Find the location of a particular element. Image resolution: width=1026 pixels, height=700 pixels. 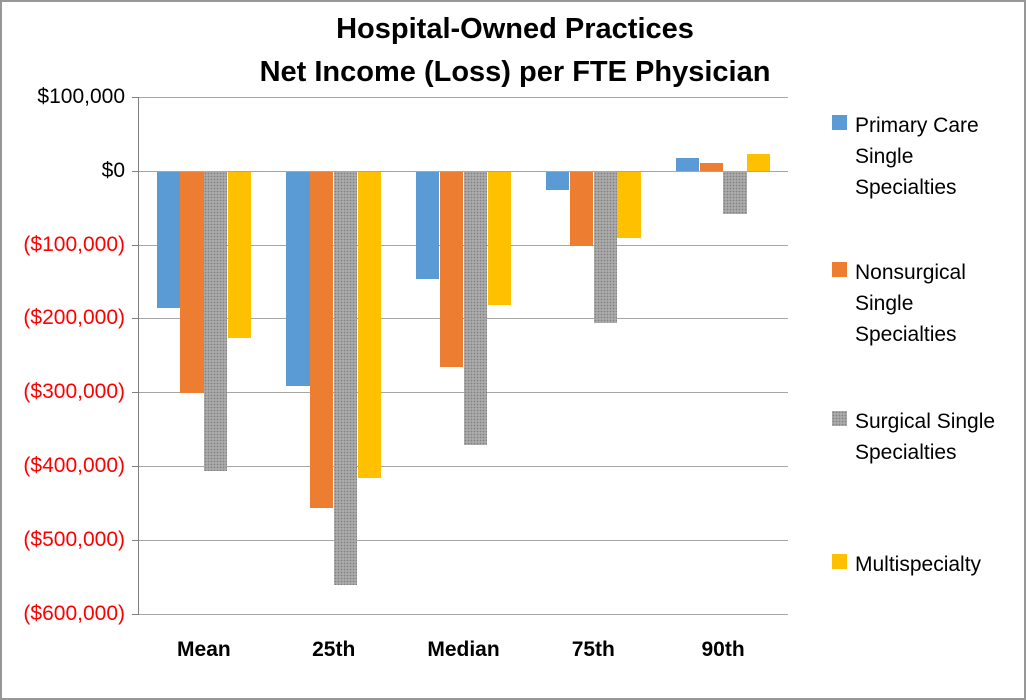

y-axis-label: ($500,000) is located at coordinates (74, 539).